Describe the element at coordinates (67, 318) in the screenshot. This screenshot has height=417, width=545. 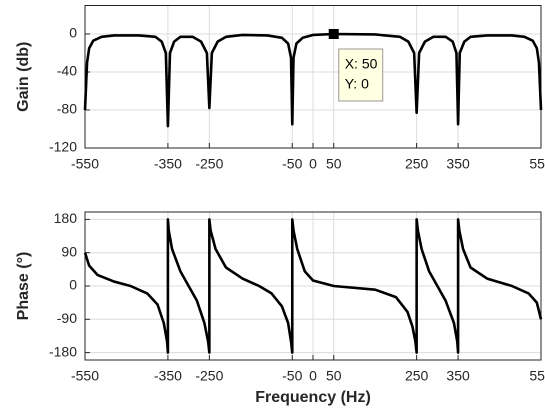
I see `y-tick-label: -90` at that location.